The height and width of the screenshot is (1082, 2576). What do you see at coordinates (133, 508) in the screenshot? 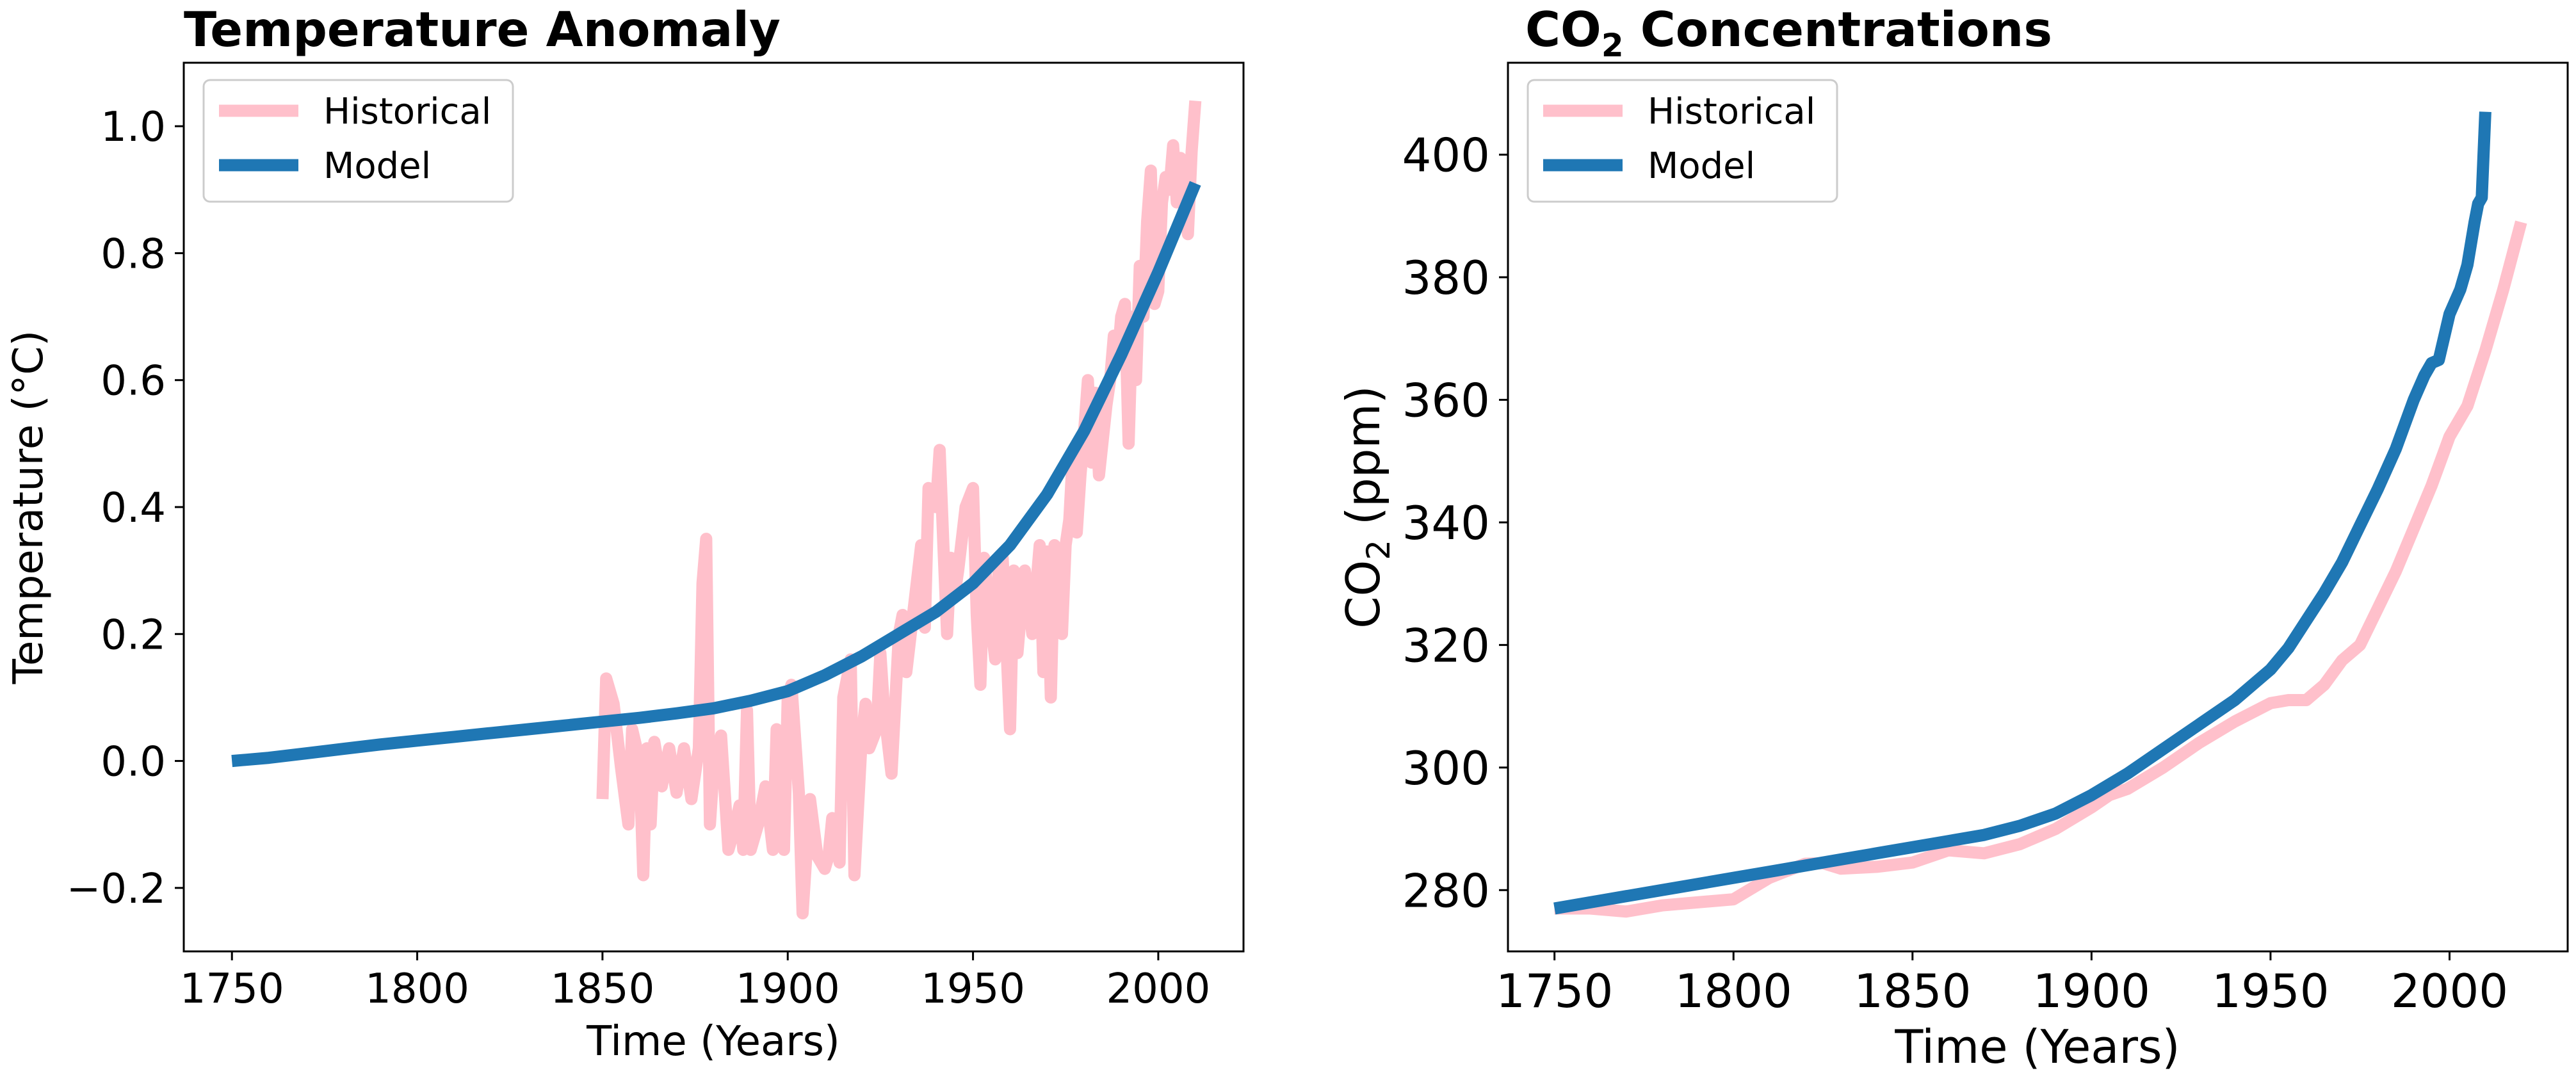
I see `y-tick-label: 0.4` at bounding box center [133, 508].